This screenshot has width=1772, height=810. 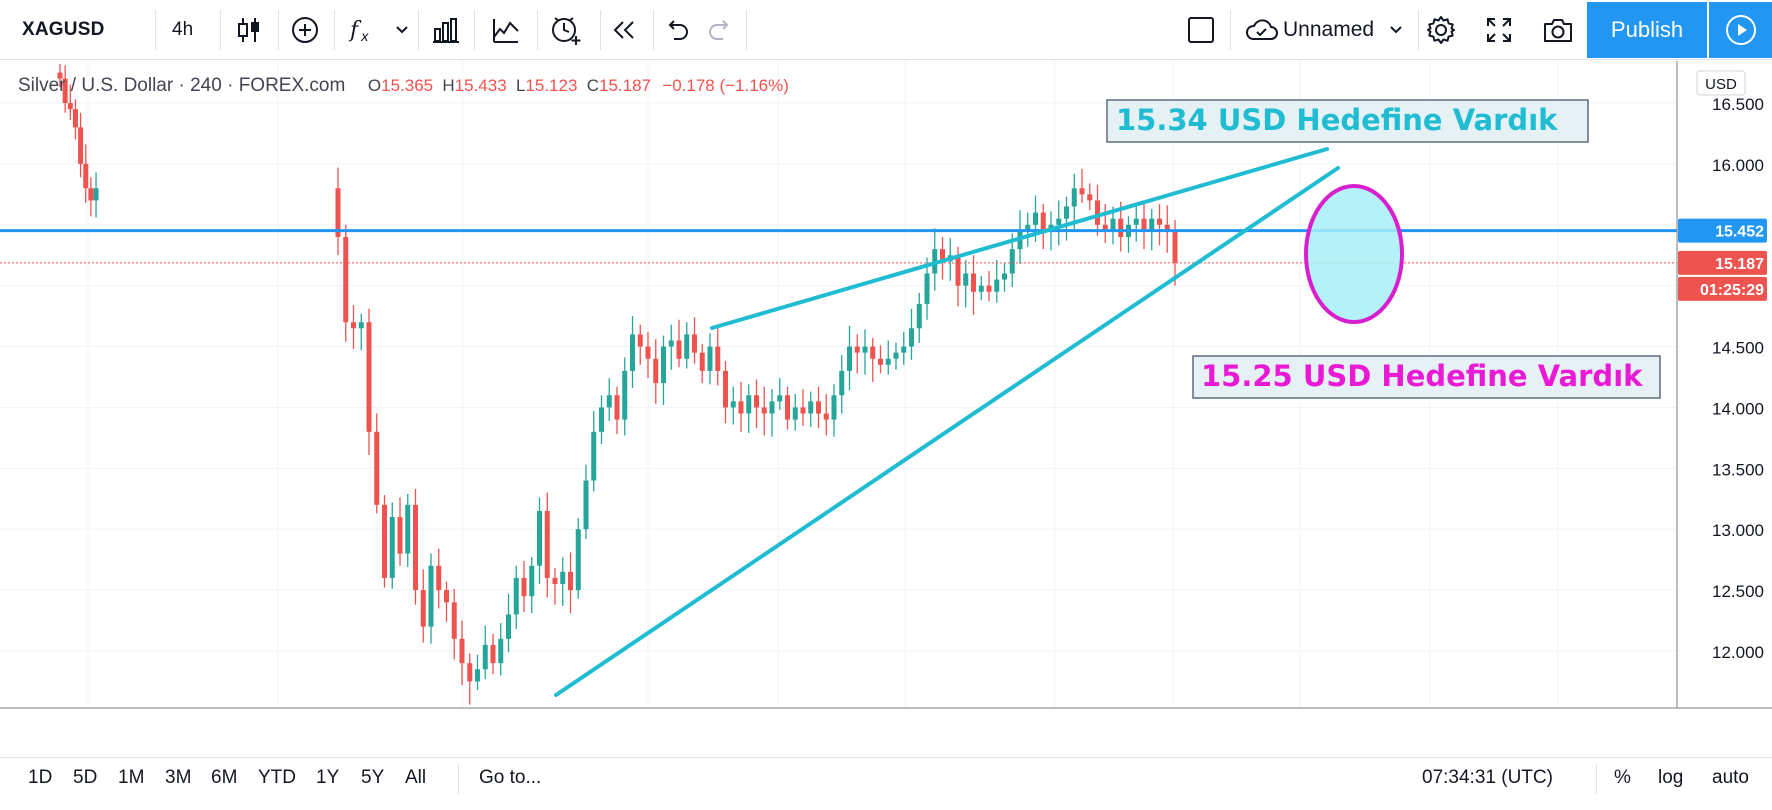 I want to click on bar-countdown-label: 01:25:29, so click(x=1732, y=290).